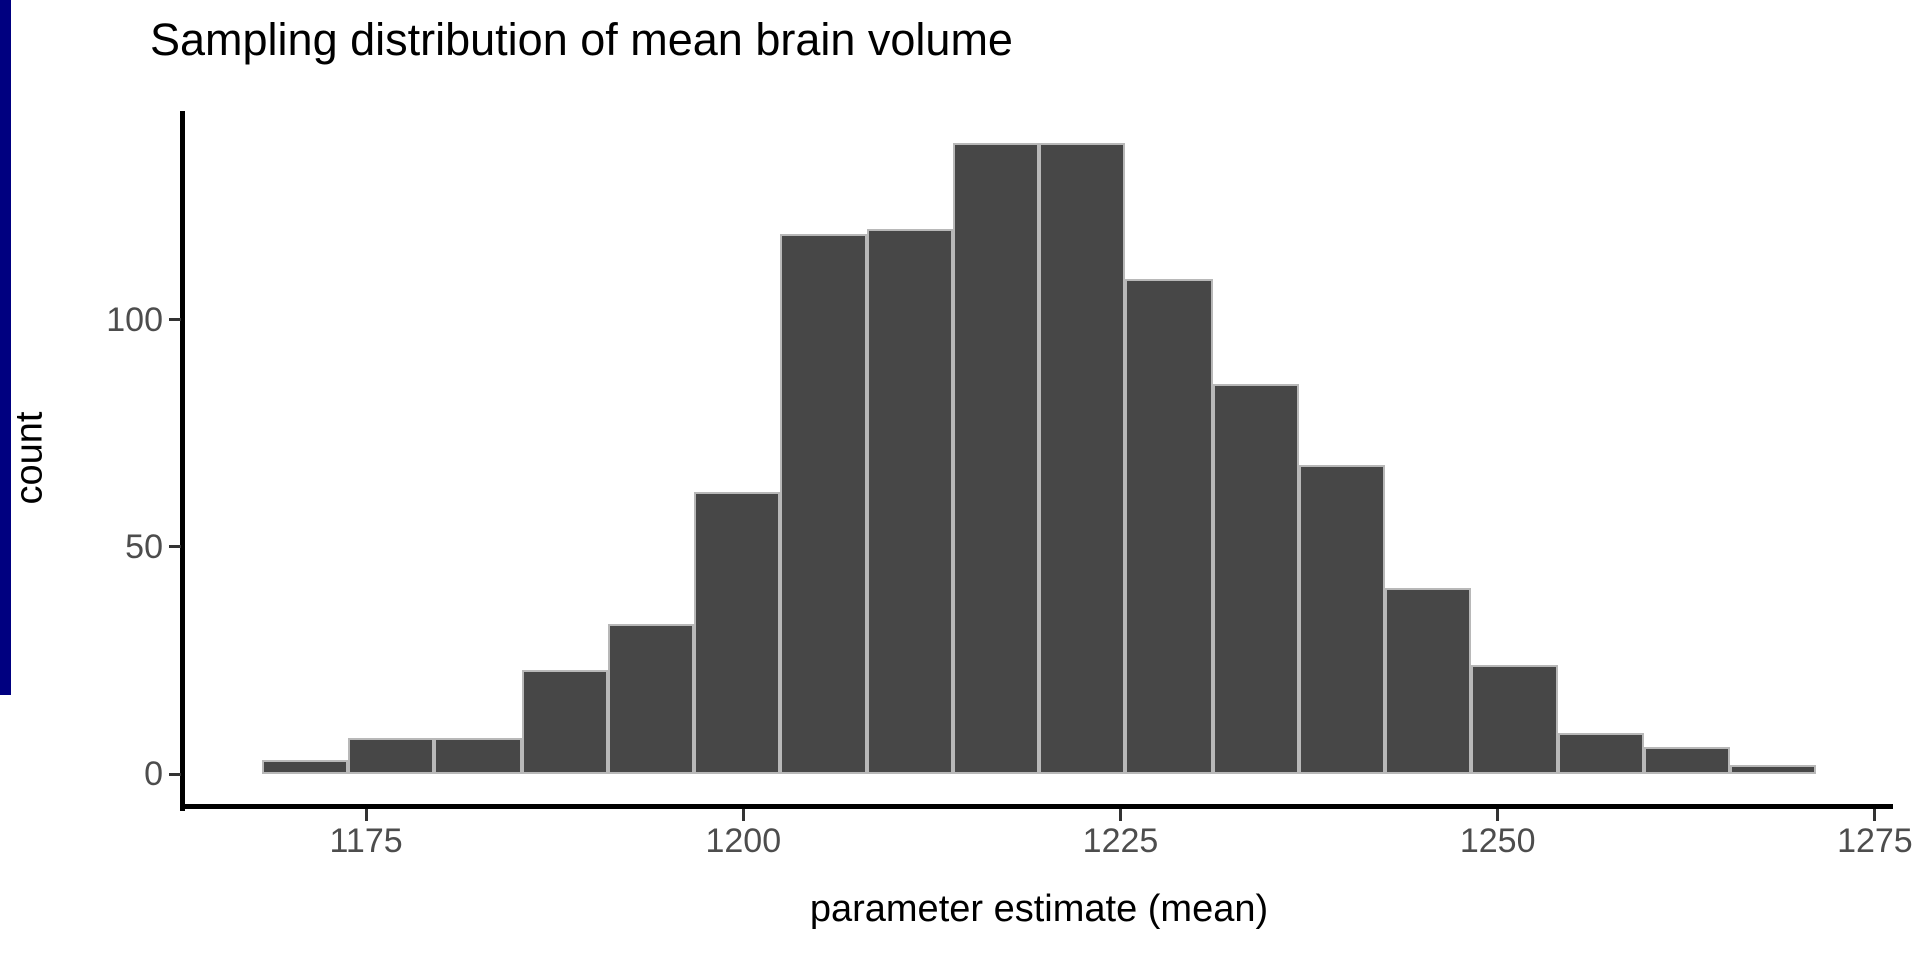  Describe the element at coordinates (5, 347) in the screenshot. I see `reference-vline` at that location.